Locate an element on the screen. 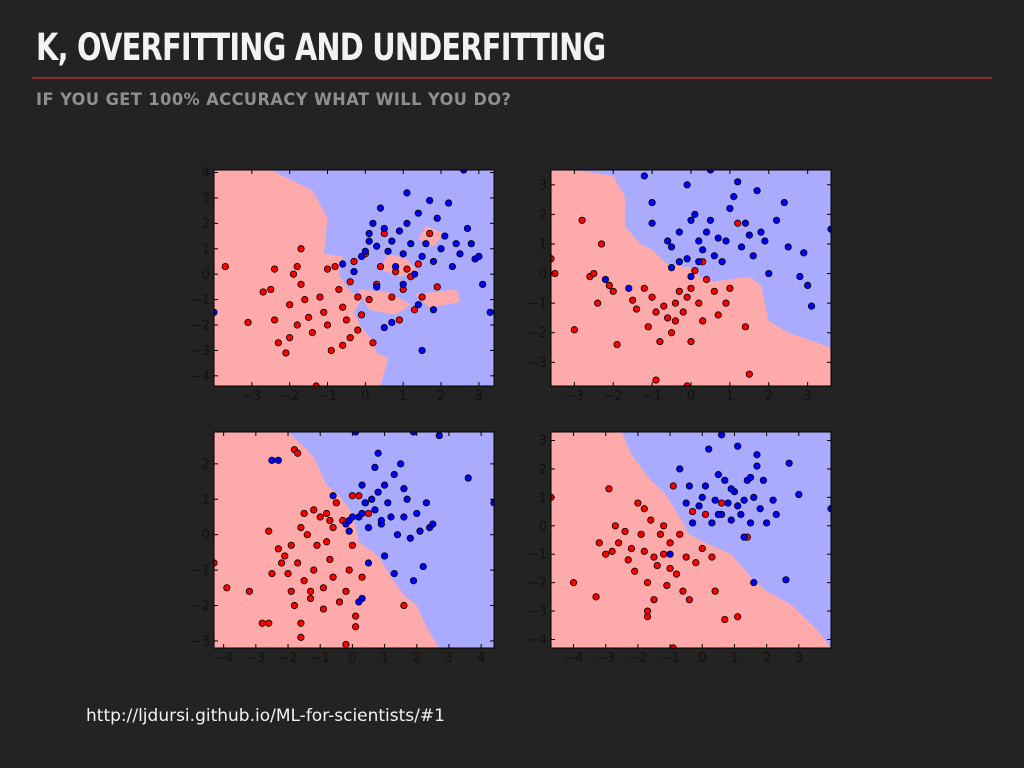 The image size is (1024, 768). y-tick-label: 0 is located at coordinates (206, 535).